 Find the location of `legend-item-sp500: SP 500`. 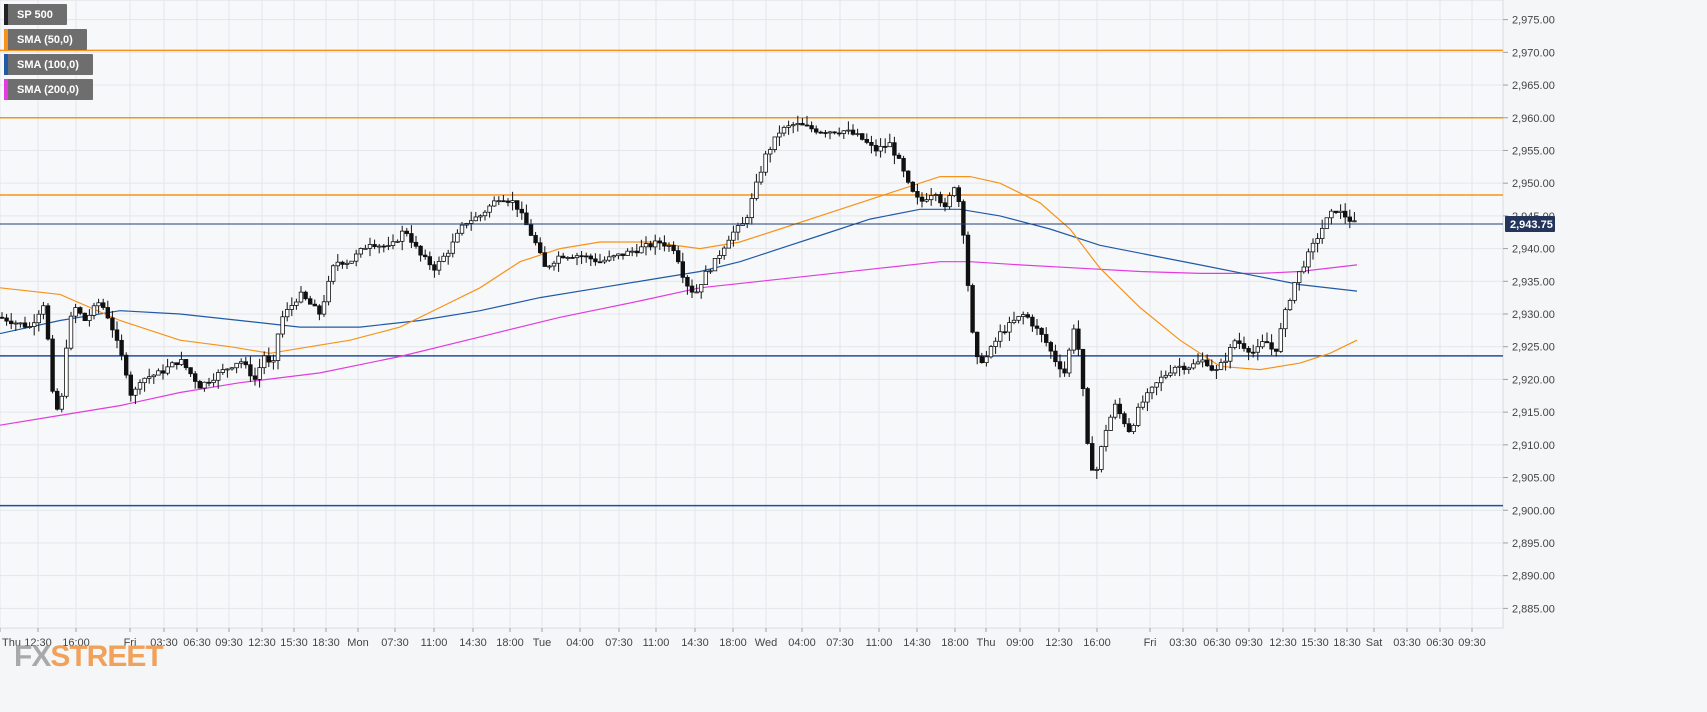

legend-item-sp500: SP 500 is located at coordinates (35, 14).